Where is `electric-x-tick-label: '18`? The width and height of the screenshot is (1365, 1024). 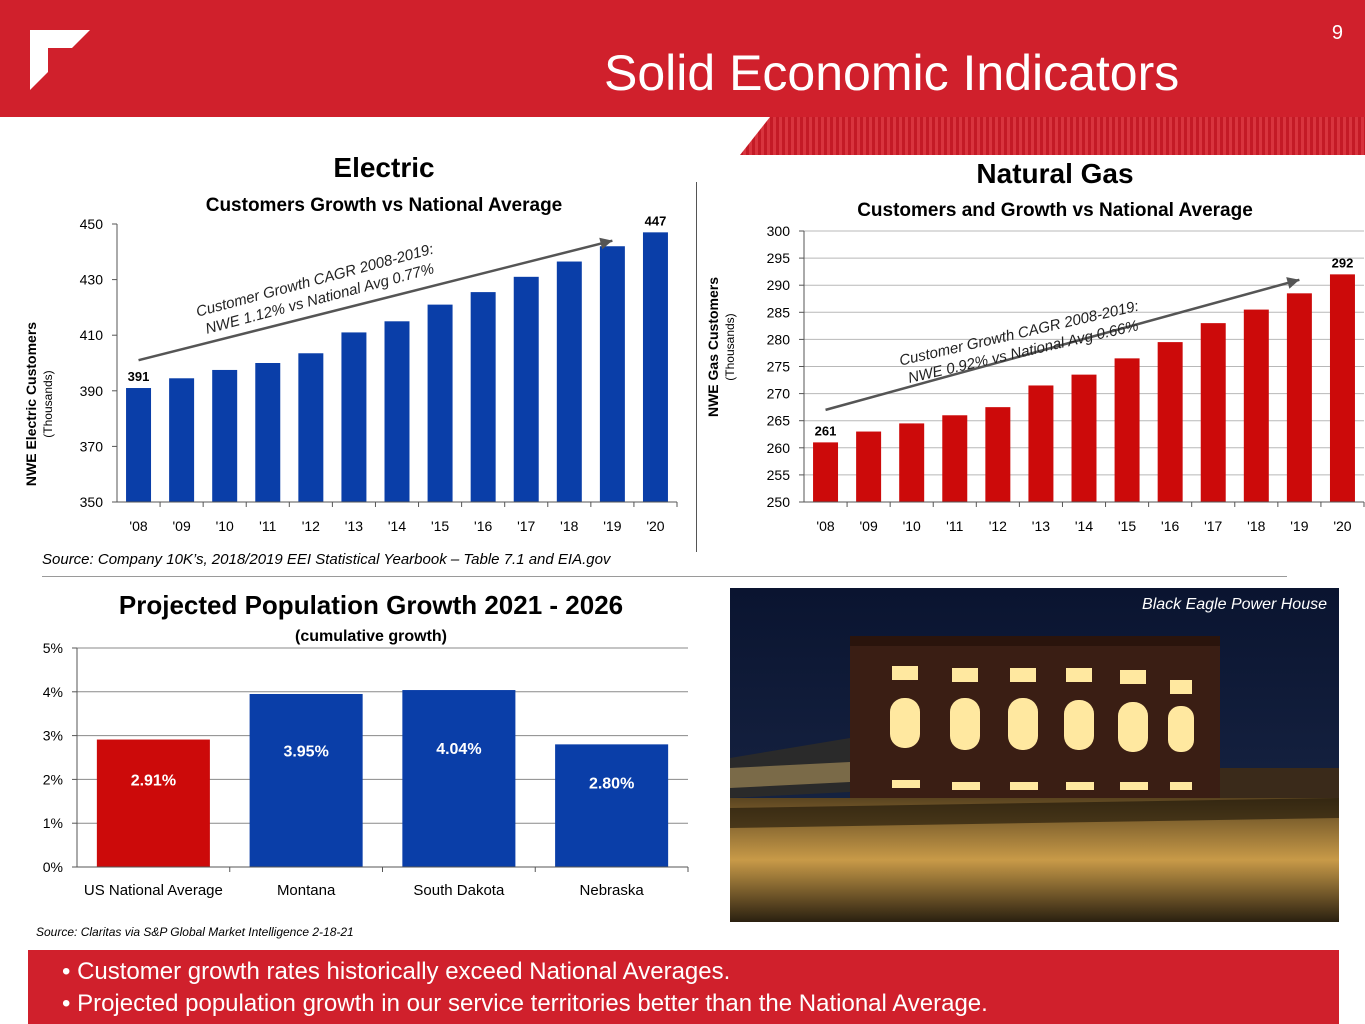
electric-x-tick-label: '18 is located at coordinates (569, 526).